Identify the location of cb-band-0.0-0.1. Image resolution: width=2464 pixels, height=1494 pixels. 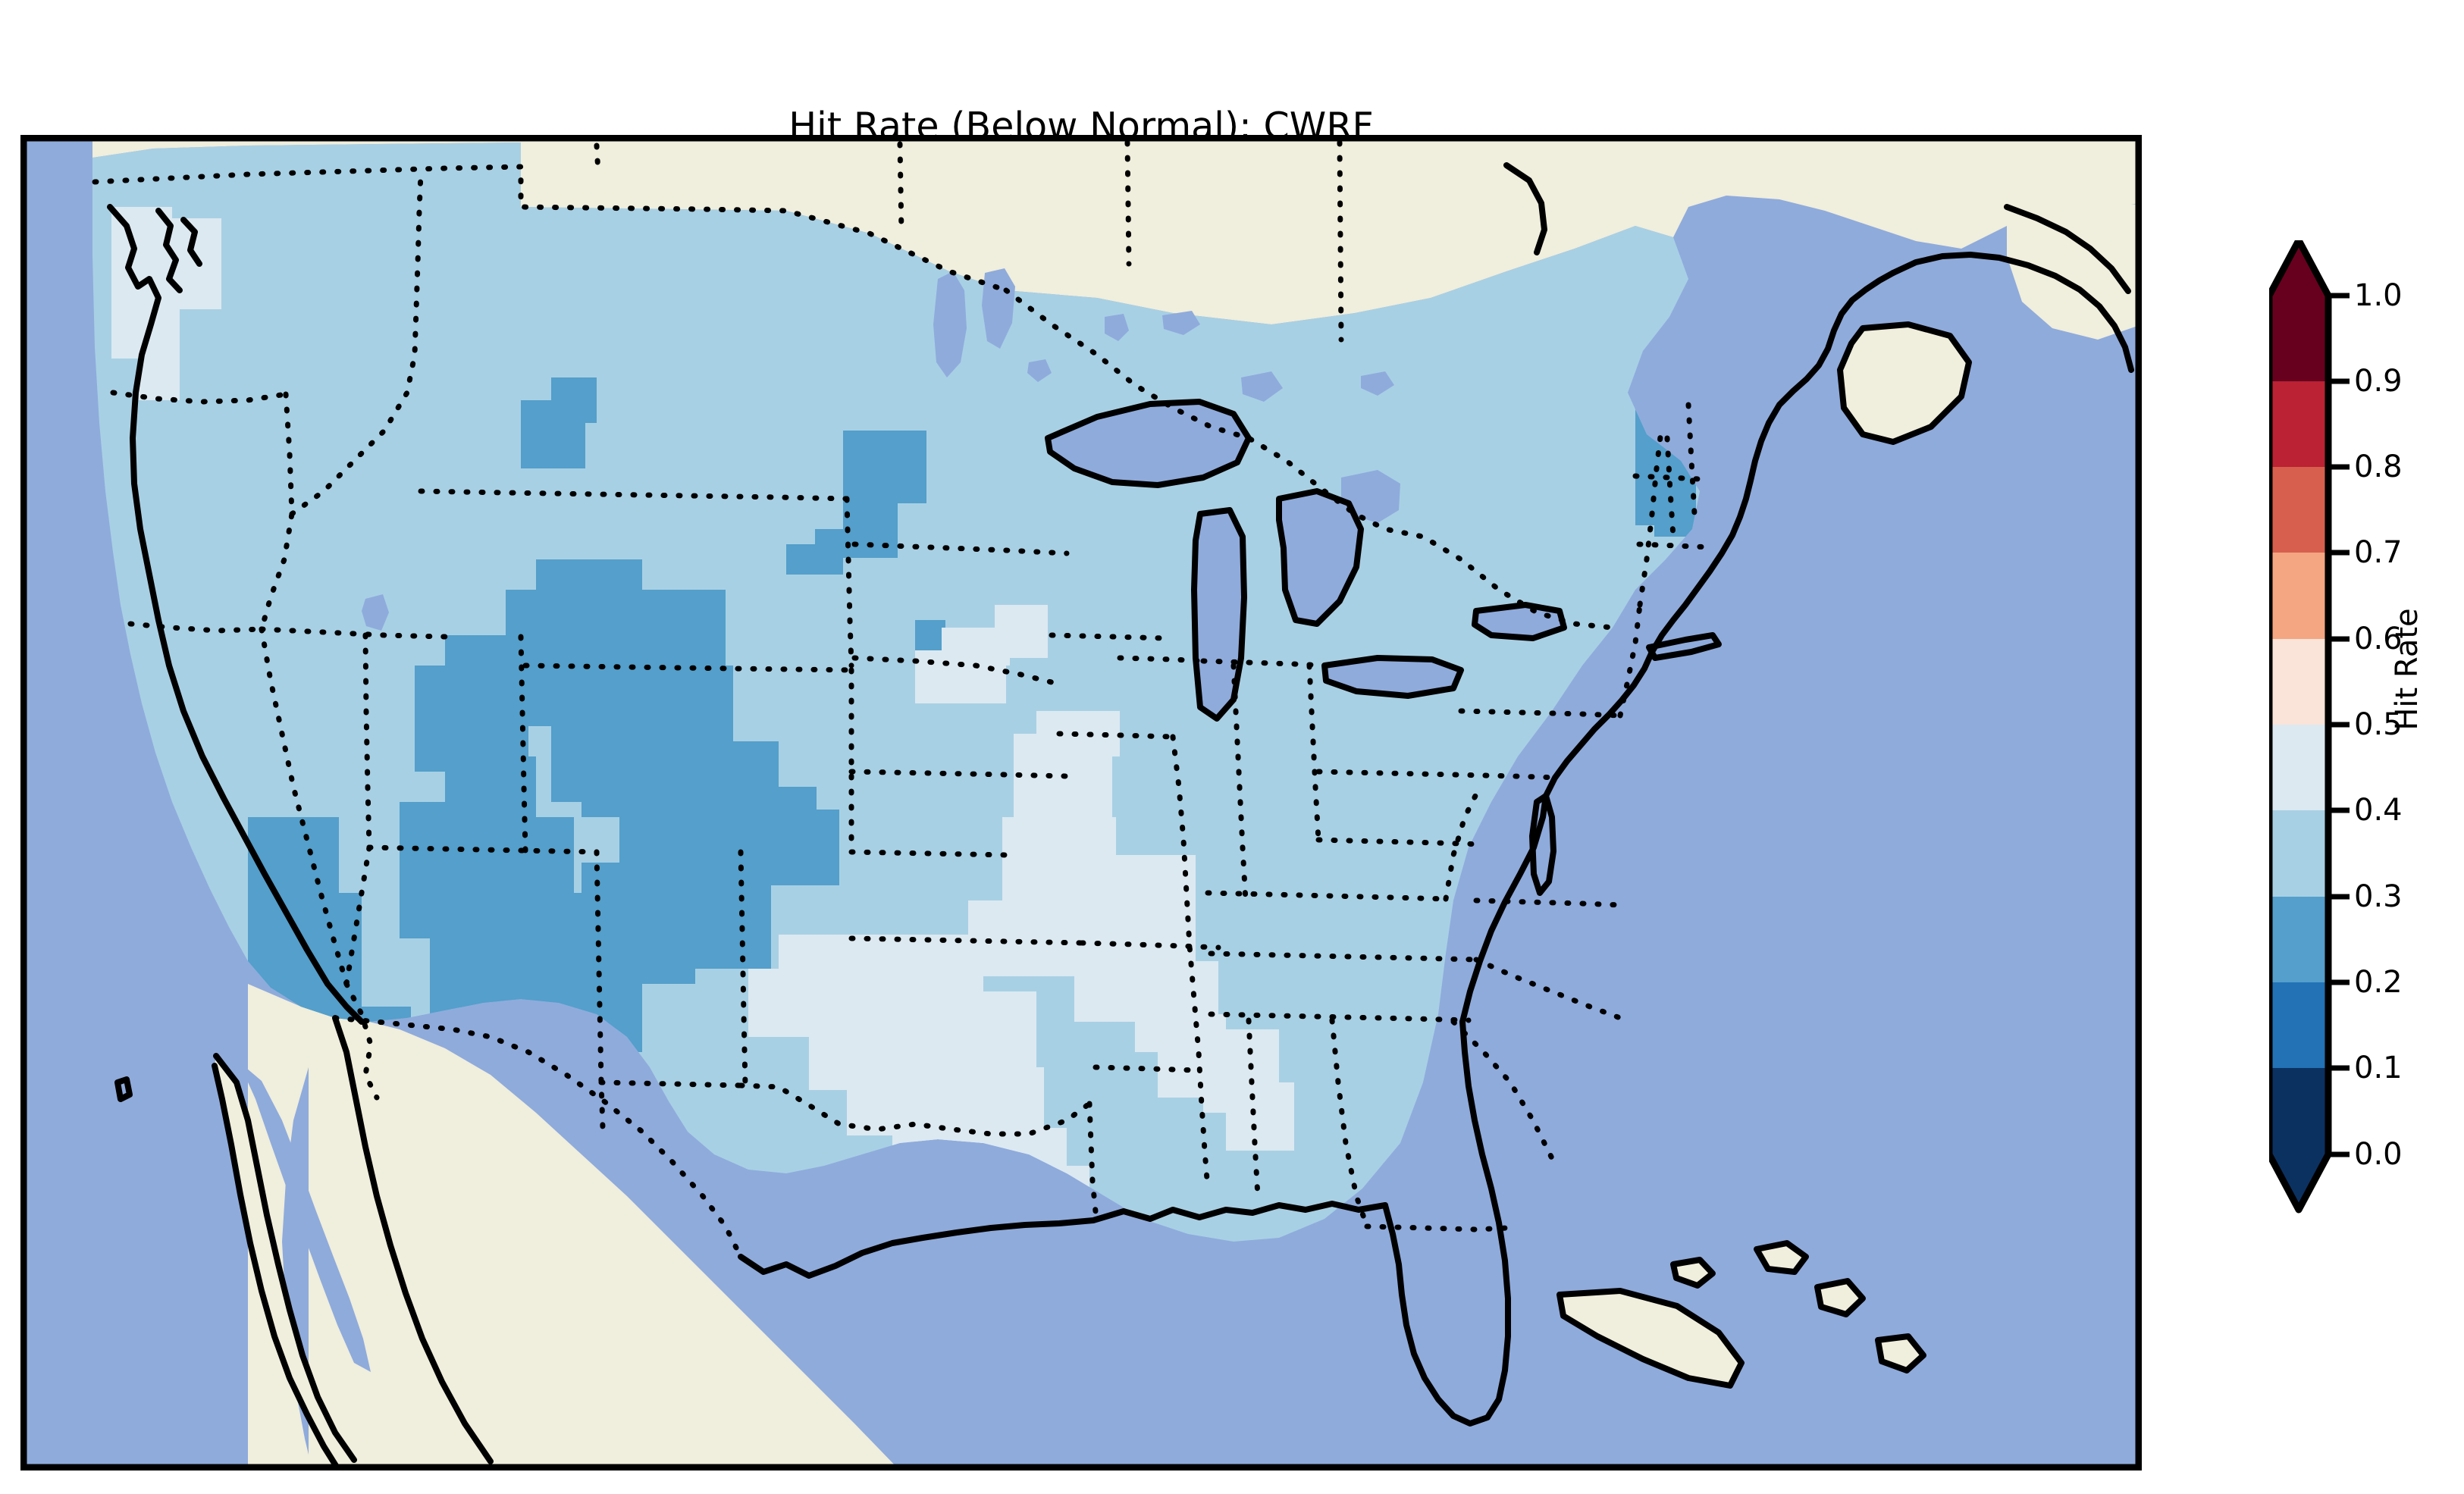
(2298, 1111).